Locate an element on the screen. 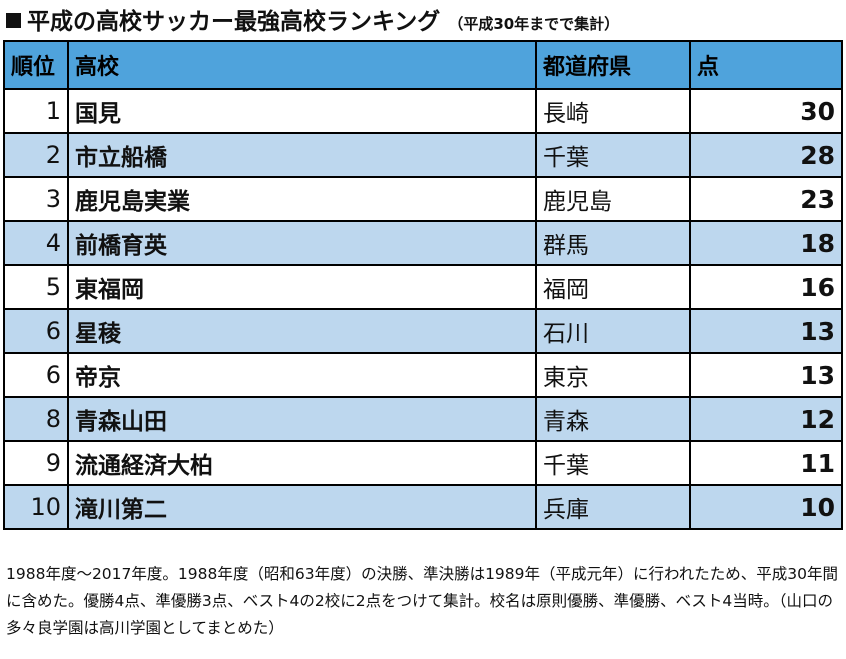 The height and width of the screenshot is (659, 846). table-row: 3 鹿児島実業 鹿児島 23 is located at coordinates (423, 199).